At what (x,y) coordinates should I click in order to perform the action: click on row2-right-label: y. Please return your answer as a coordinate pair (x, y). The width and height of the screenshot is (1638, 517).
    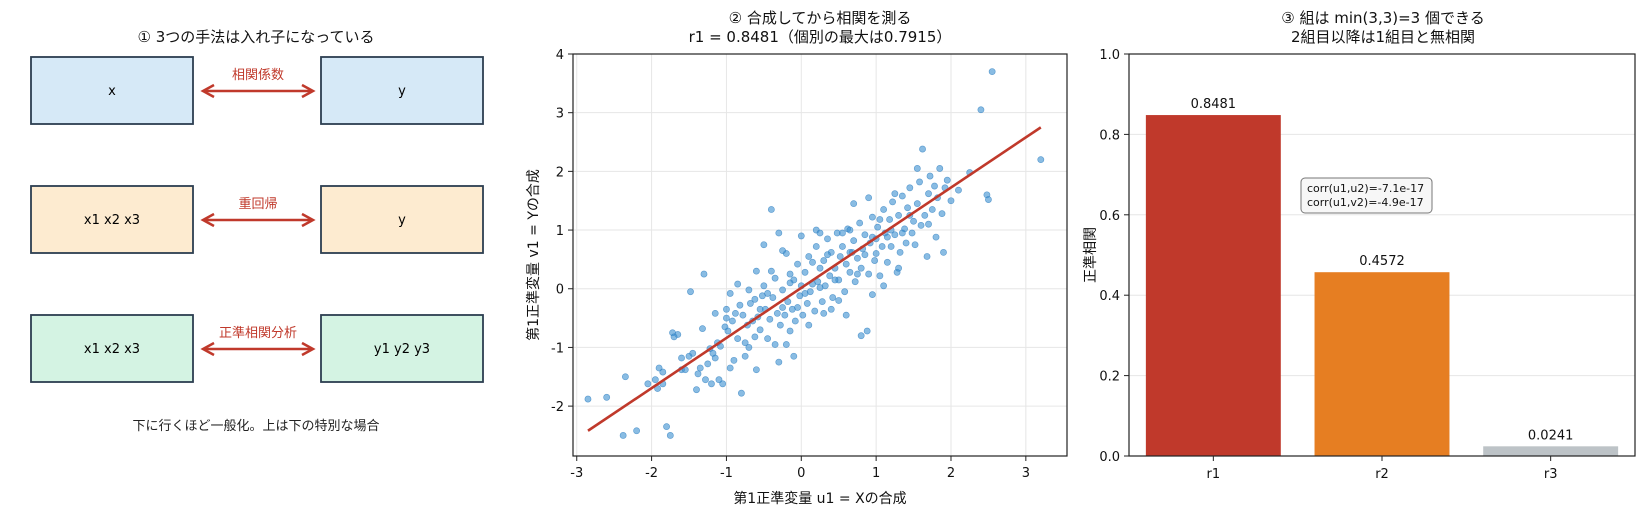
    Looking at the image, I should click on (402, 220).